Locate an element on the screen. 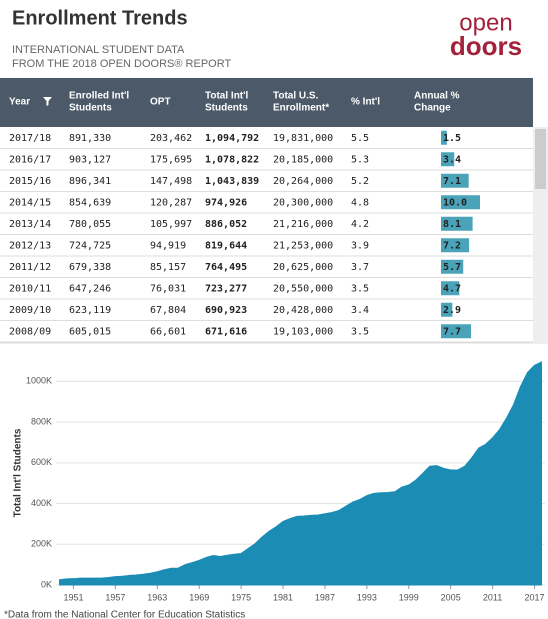 The width and height of the screenshot is (548, 619). column-header: Annual % is located at coordinates (437, 96).